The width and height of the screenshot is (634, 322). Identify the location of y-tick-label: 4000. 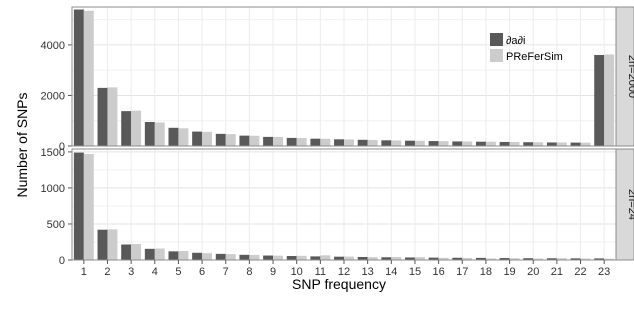
(53, 46).